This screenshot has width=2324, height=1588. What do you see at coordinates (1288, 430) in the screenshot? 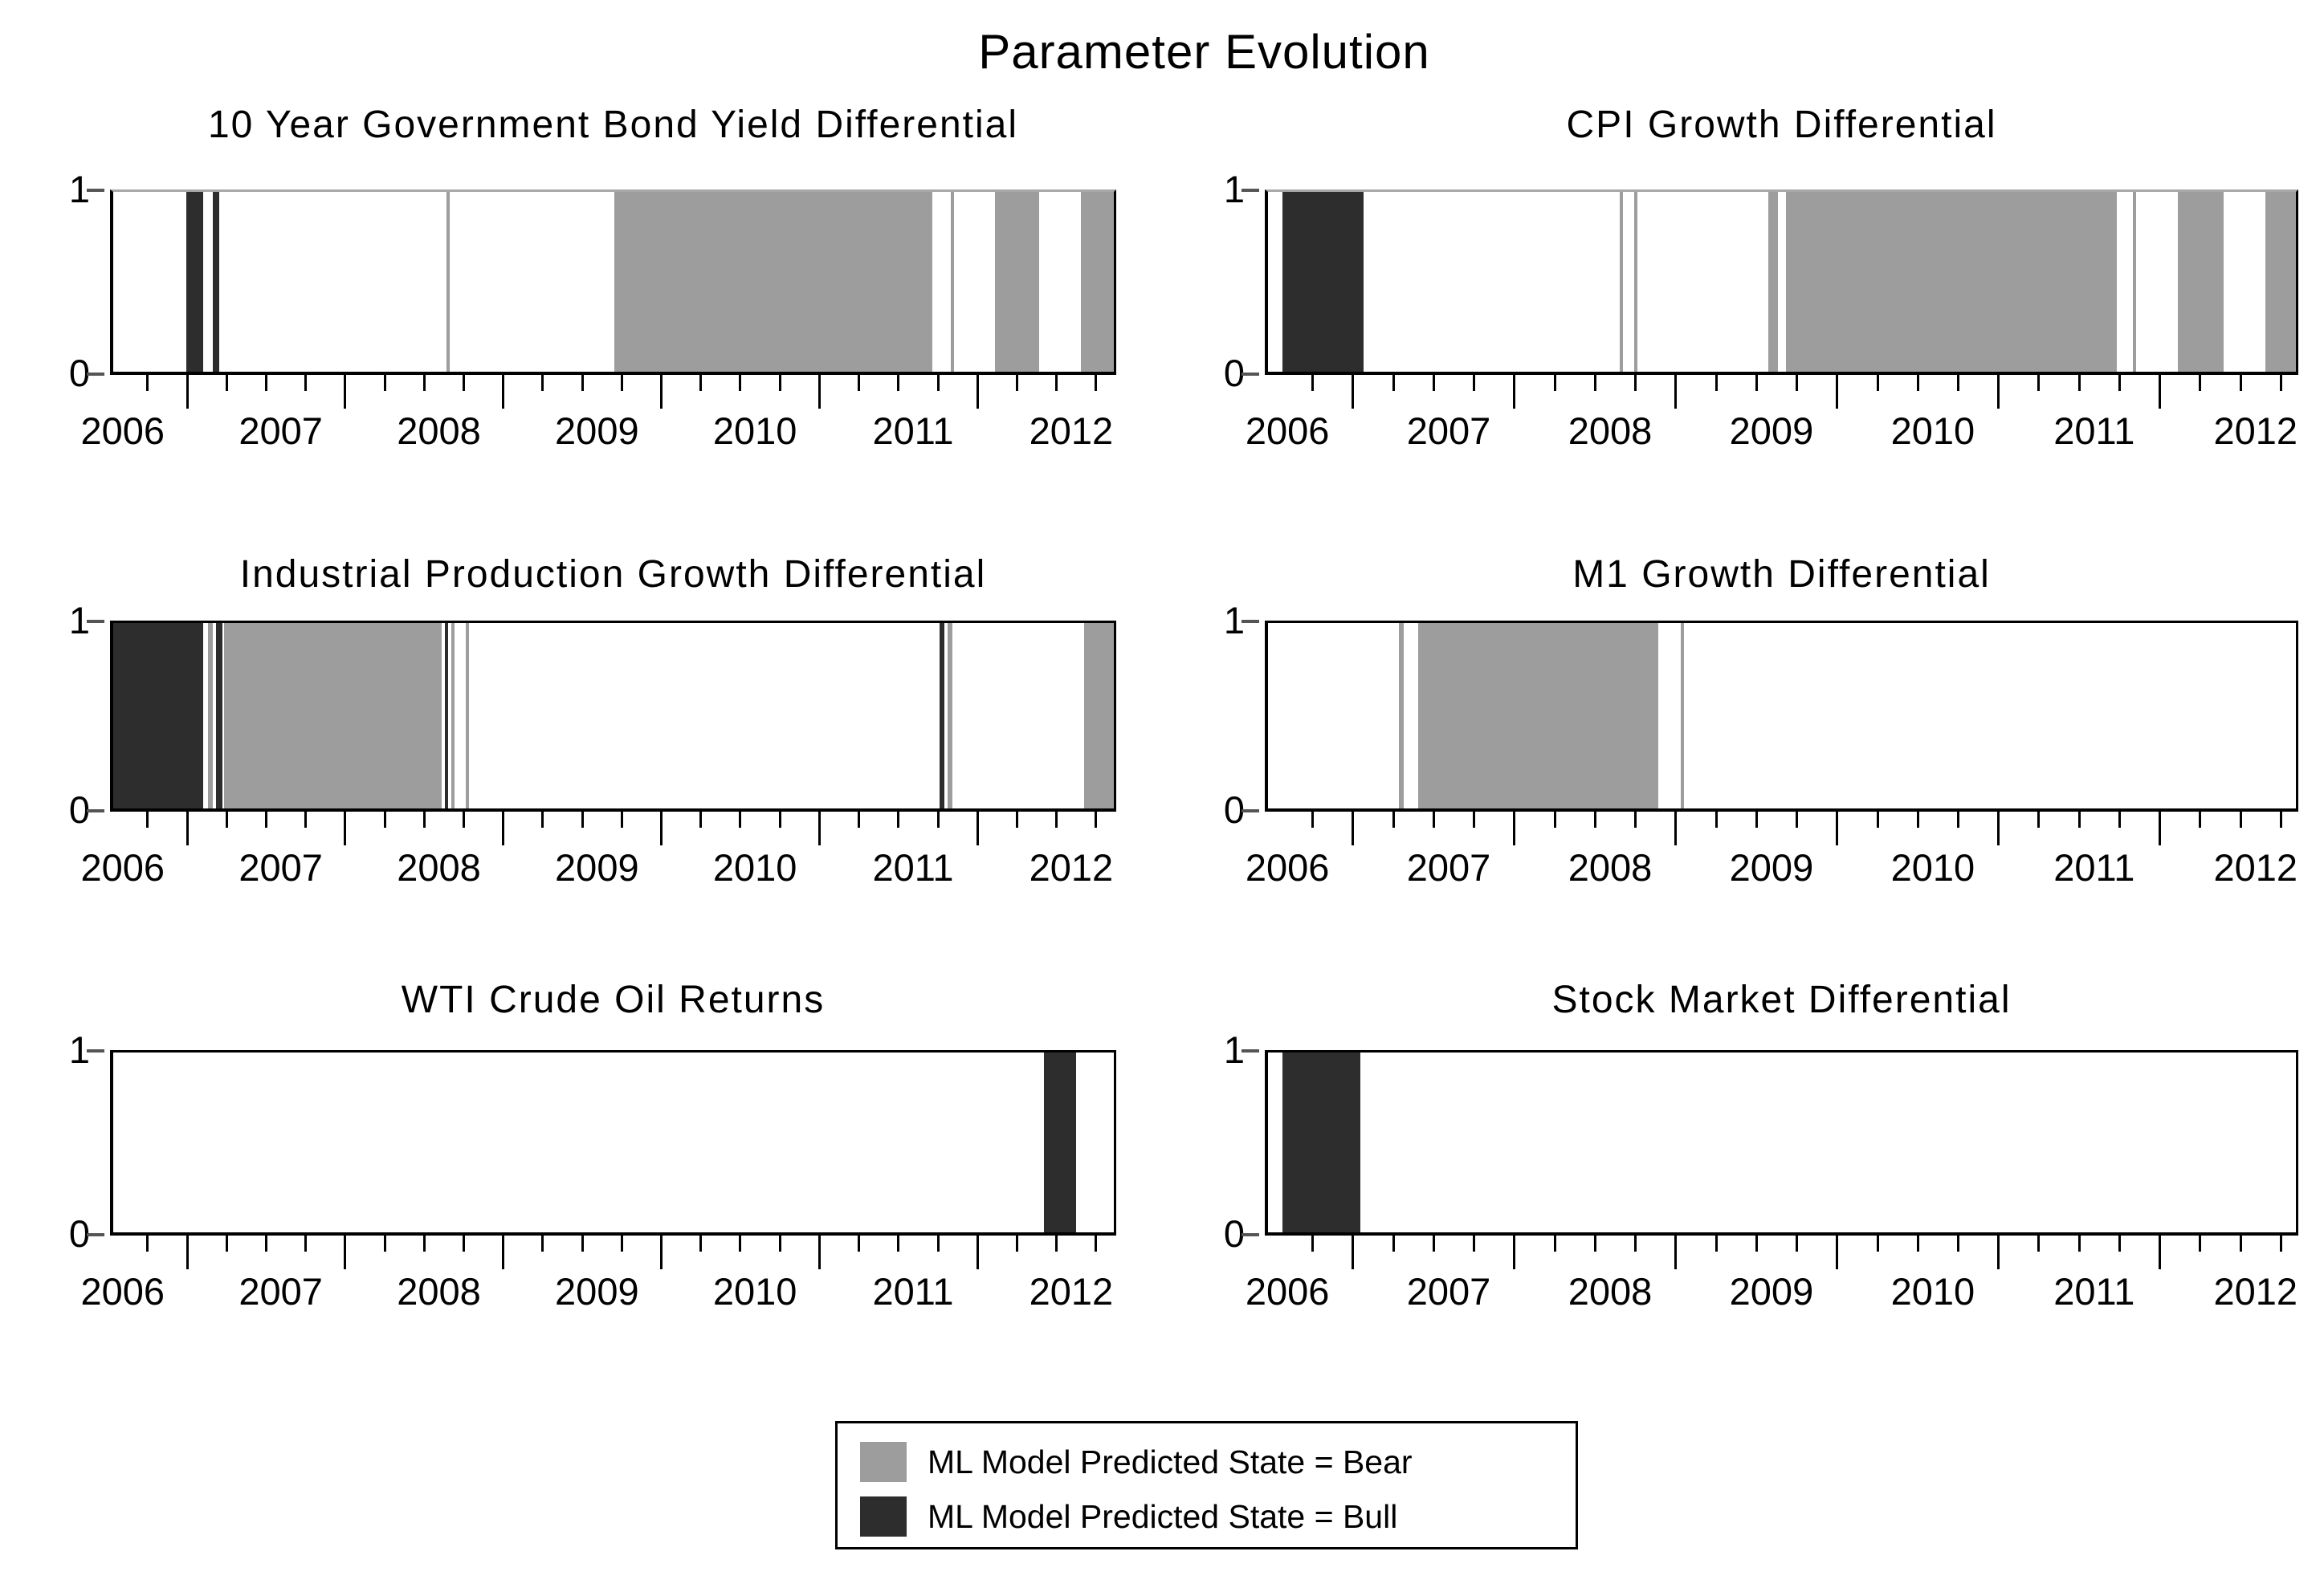
I see `x-tick-label: 2006` at bounding box center [1288, 430].